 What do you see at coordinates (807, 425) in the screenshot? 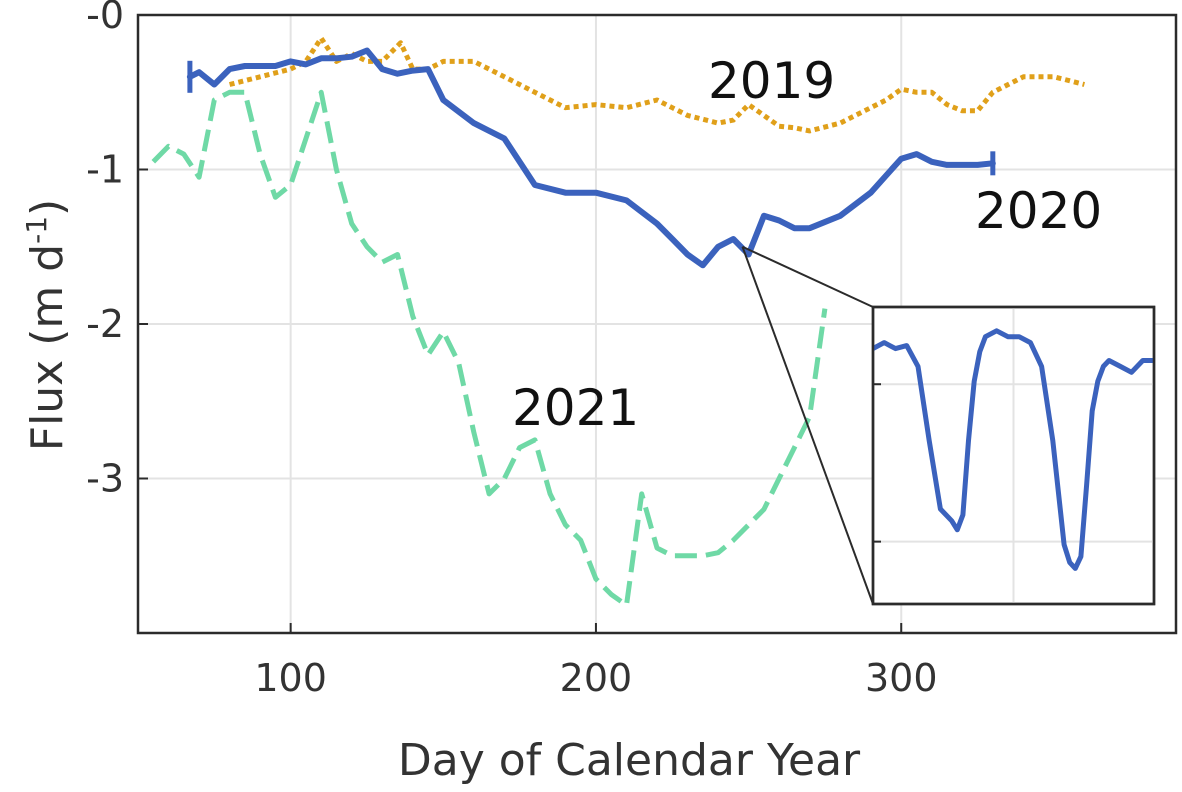
I see `inset-connector-bottom` at bounding box center [807, 425].